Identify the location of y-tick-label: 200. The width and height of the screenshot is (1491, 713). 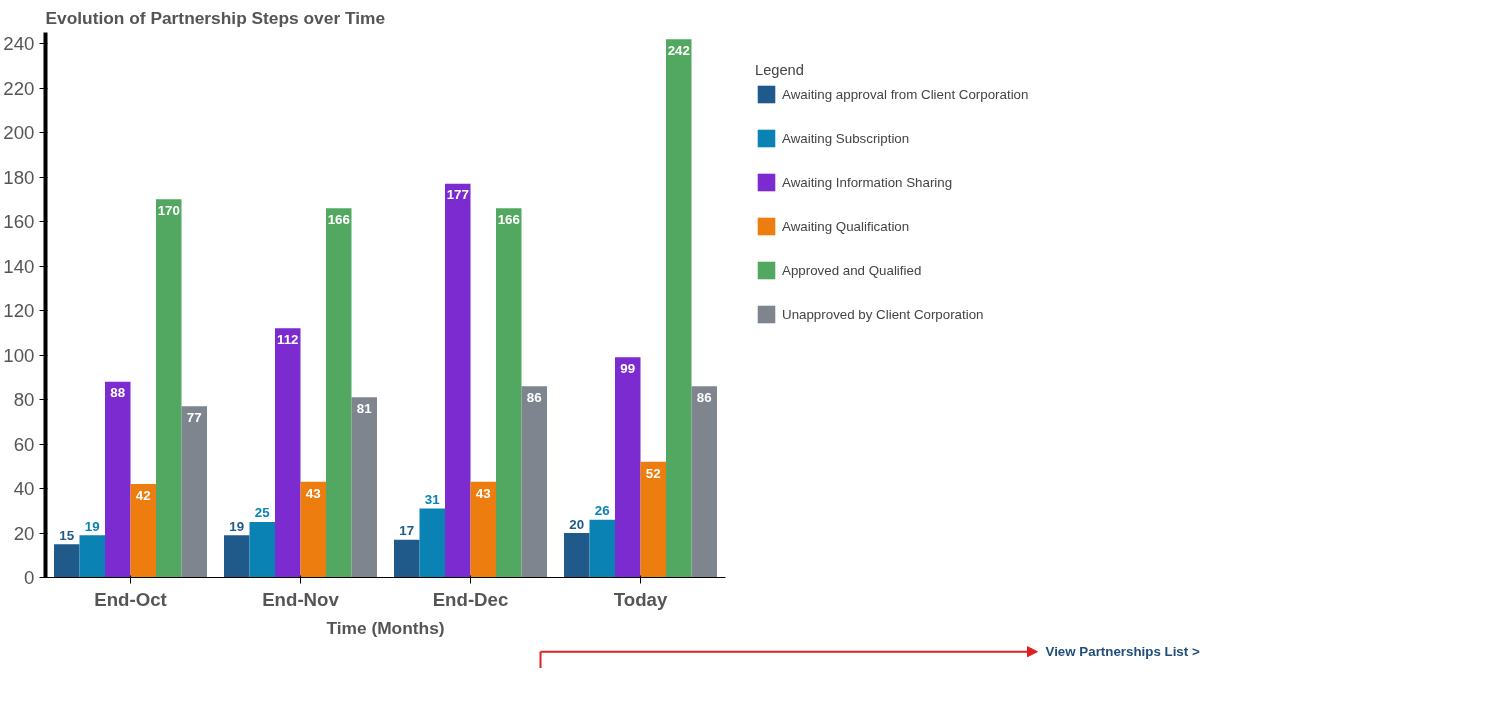
(19, 133).